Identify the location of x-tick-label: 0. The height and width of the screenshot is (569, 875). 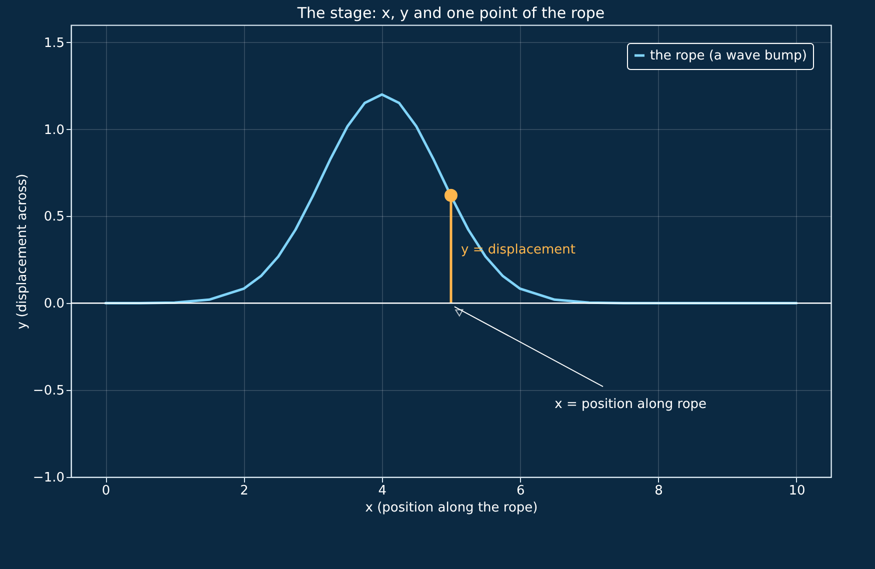
(106, 491).